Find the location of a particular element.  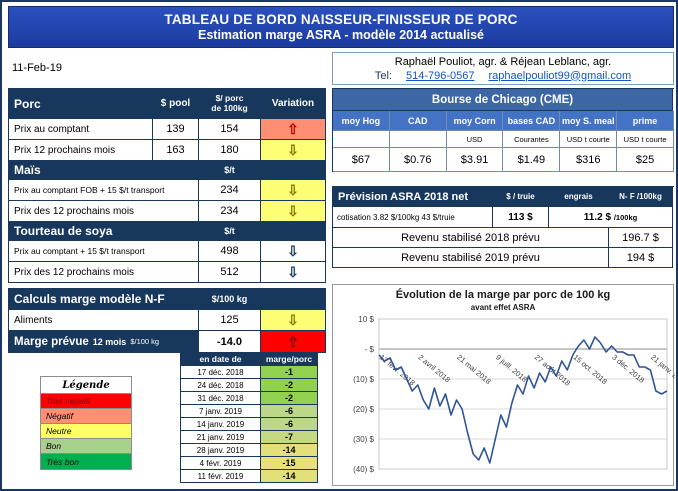

cme-unit is located at coordinates (418, 139).